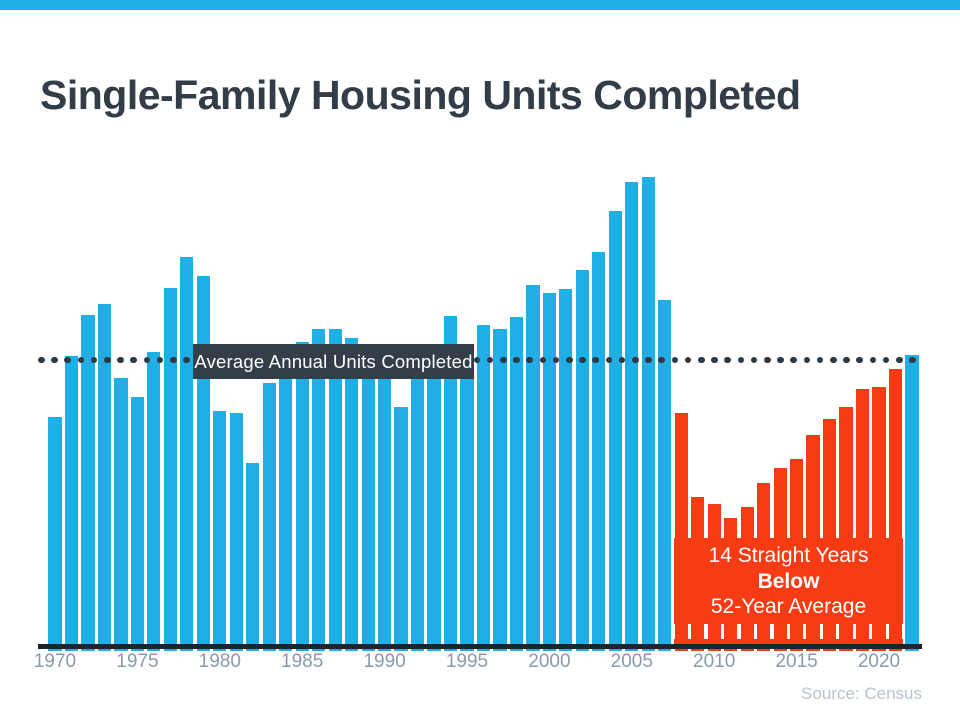 This screenshot has width=960, height=720. I want to click on bar-1986, so click(319, 489).